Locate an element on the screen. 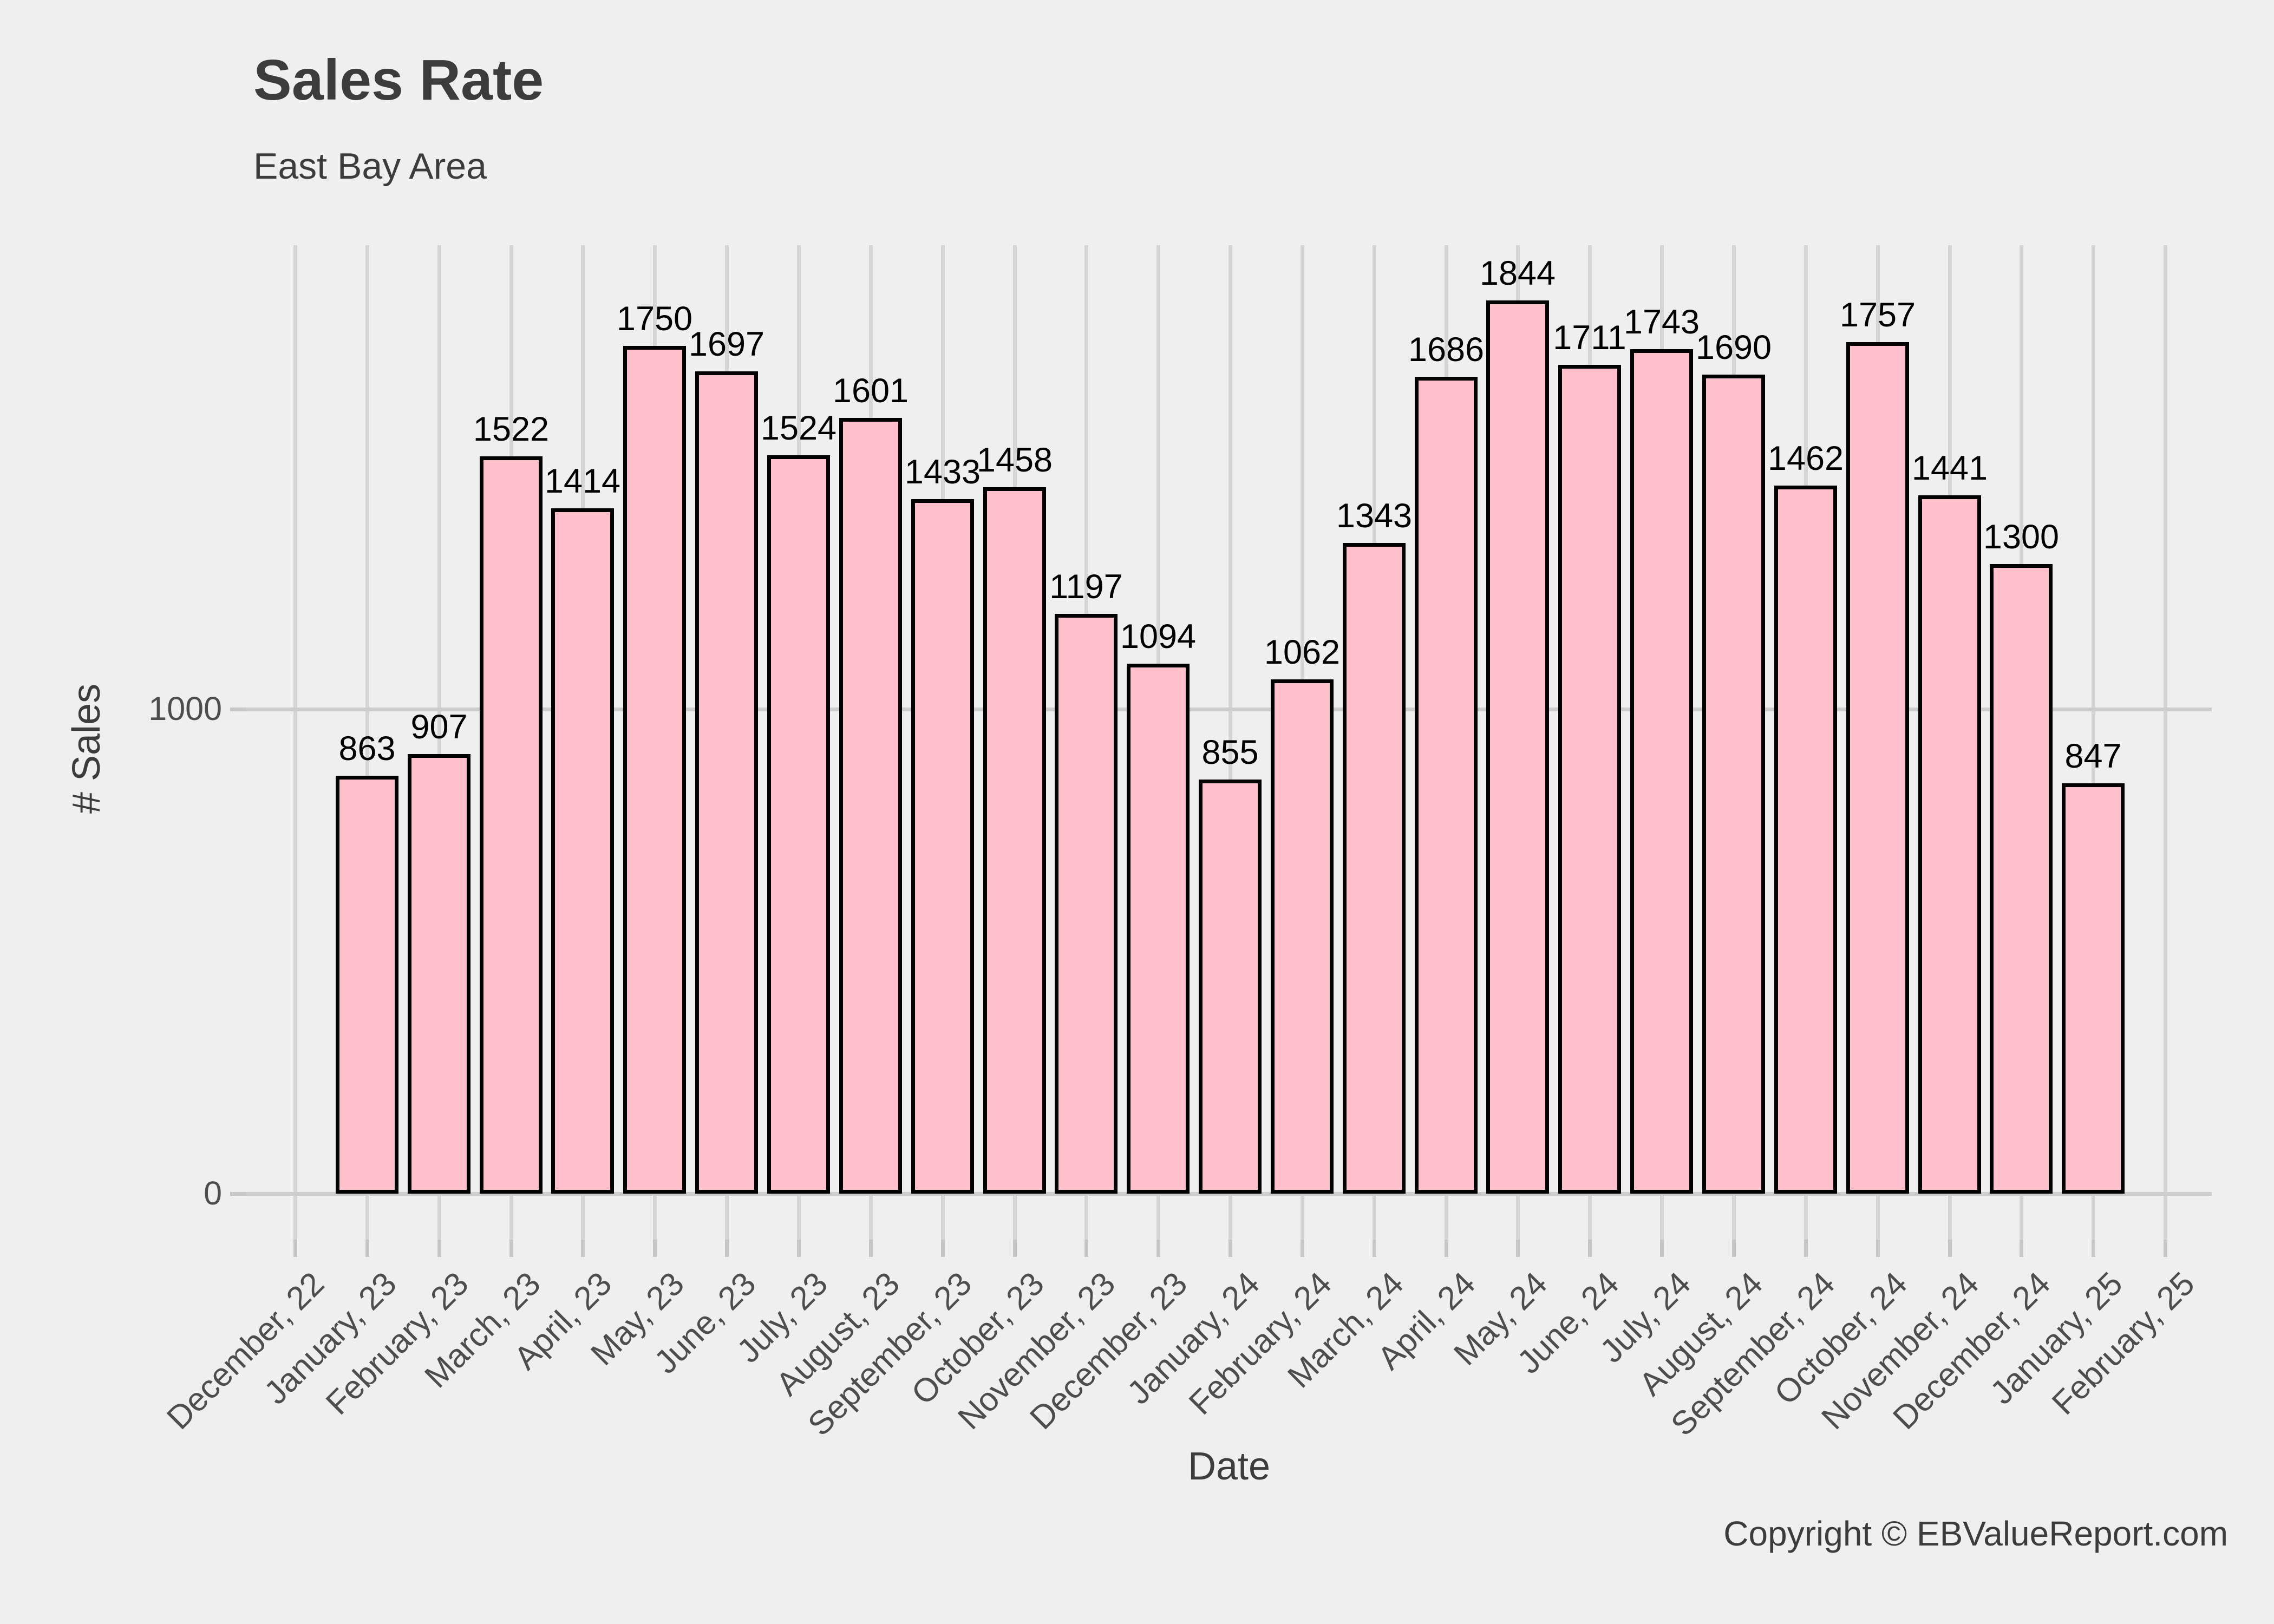 The width and height of the screenshot is (2274, 1624). bar-value-label: 1414 is located at coordinates (583, 481).